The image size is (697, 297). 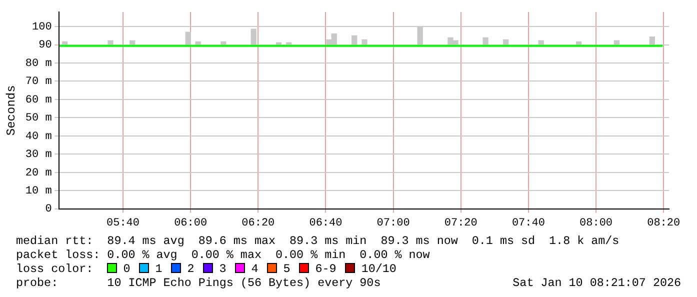 What do you see at coordinates (198, 283) in the screenshot?
I see `text: probe: 10 ICMP Echo Pings (56 Bytes) every 90s` at bounding box center [198, 283].